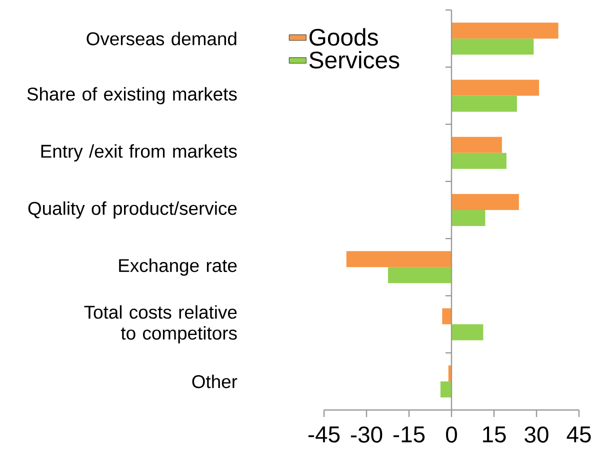  Describe the element at coordinates (451, 434) in the screenshot. I see `x-tick-label: 0` at that location.